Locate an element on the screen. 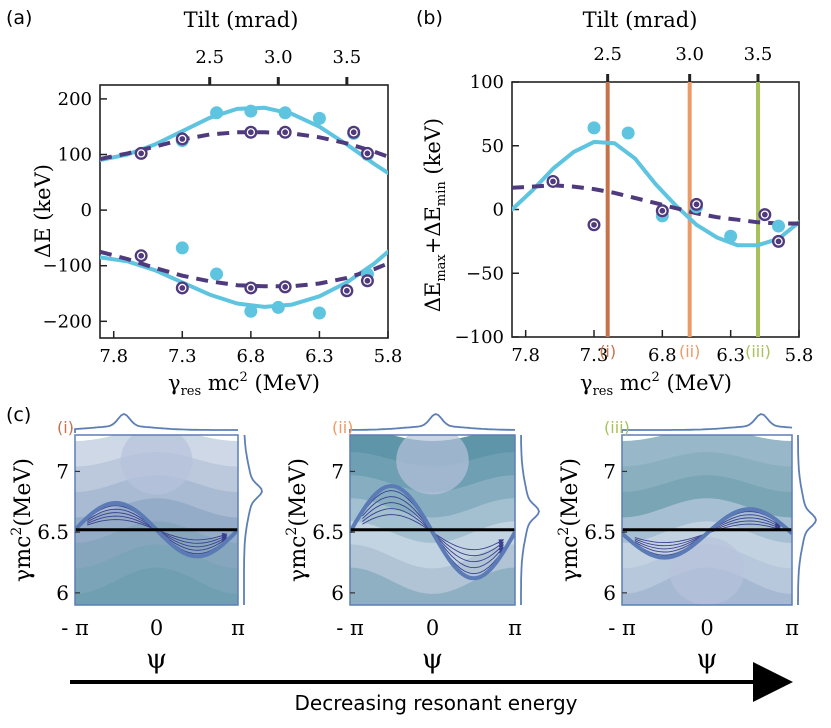  contour-band is located at coordinates (156, 586).